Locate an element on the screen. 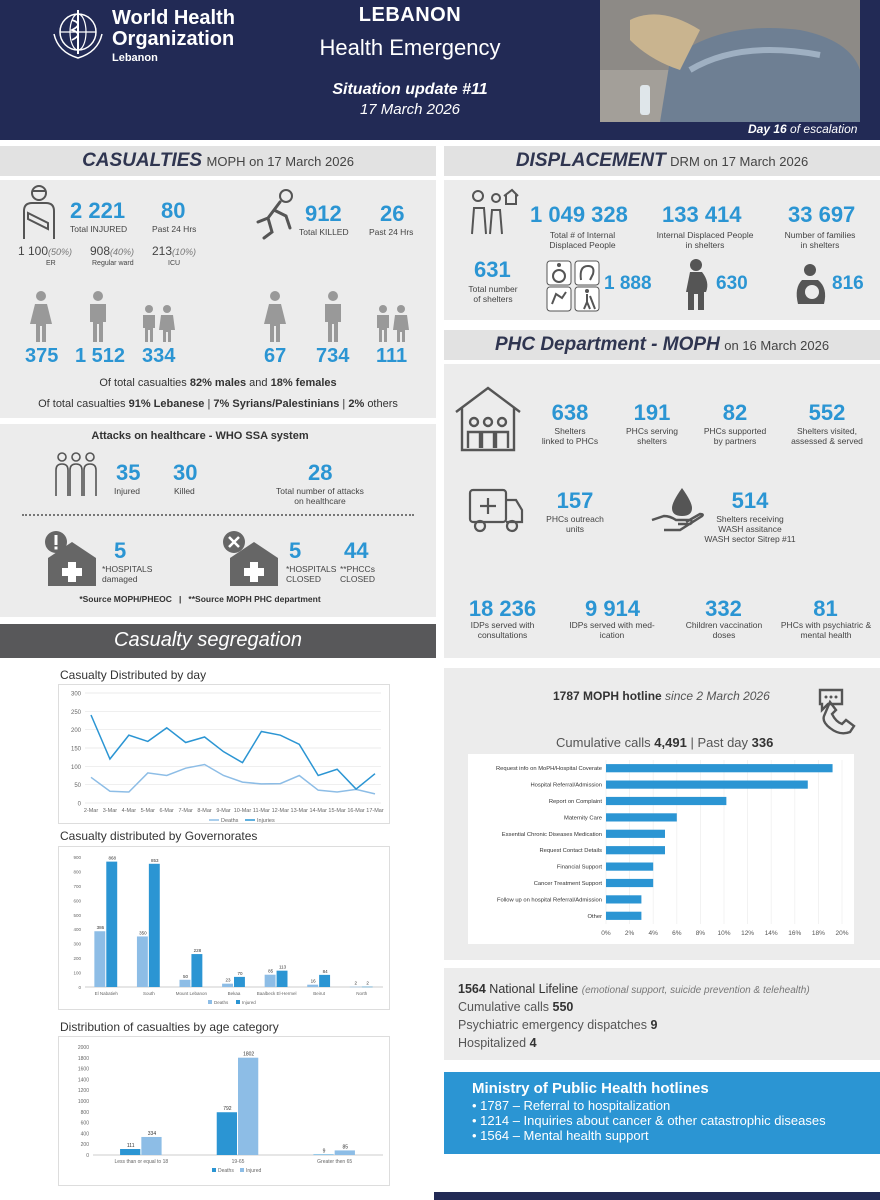 Image resolution: width=880 pixels, height=1200 pixels. attacks-divider is located at coordinates (218, 515).